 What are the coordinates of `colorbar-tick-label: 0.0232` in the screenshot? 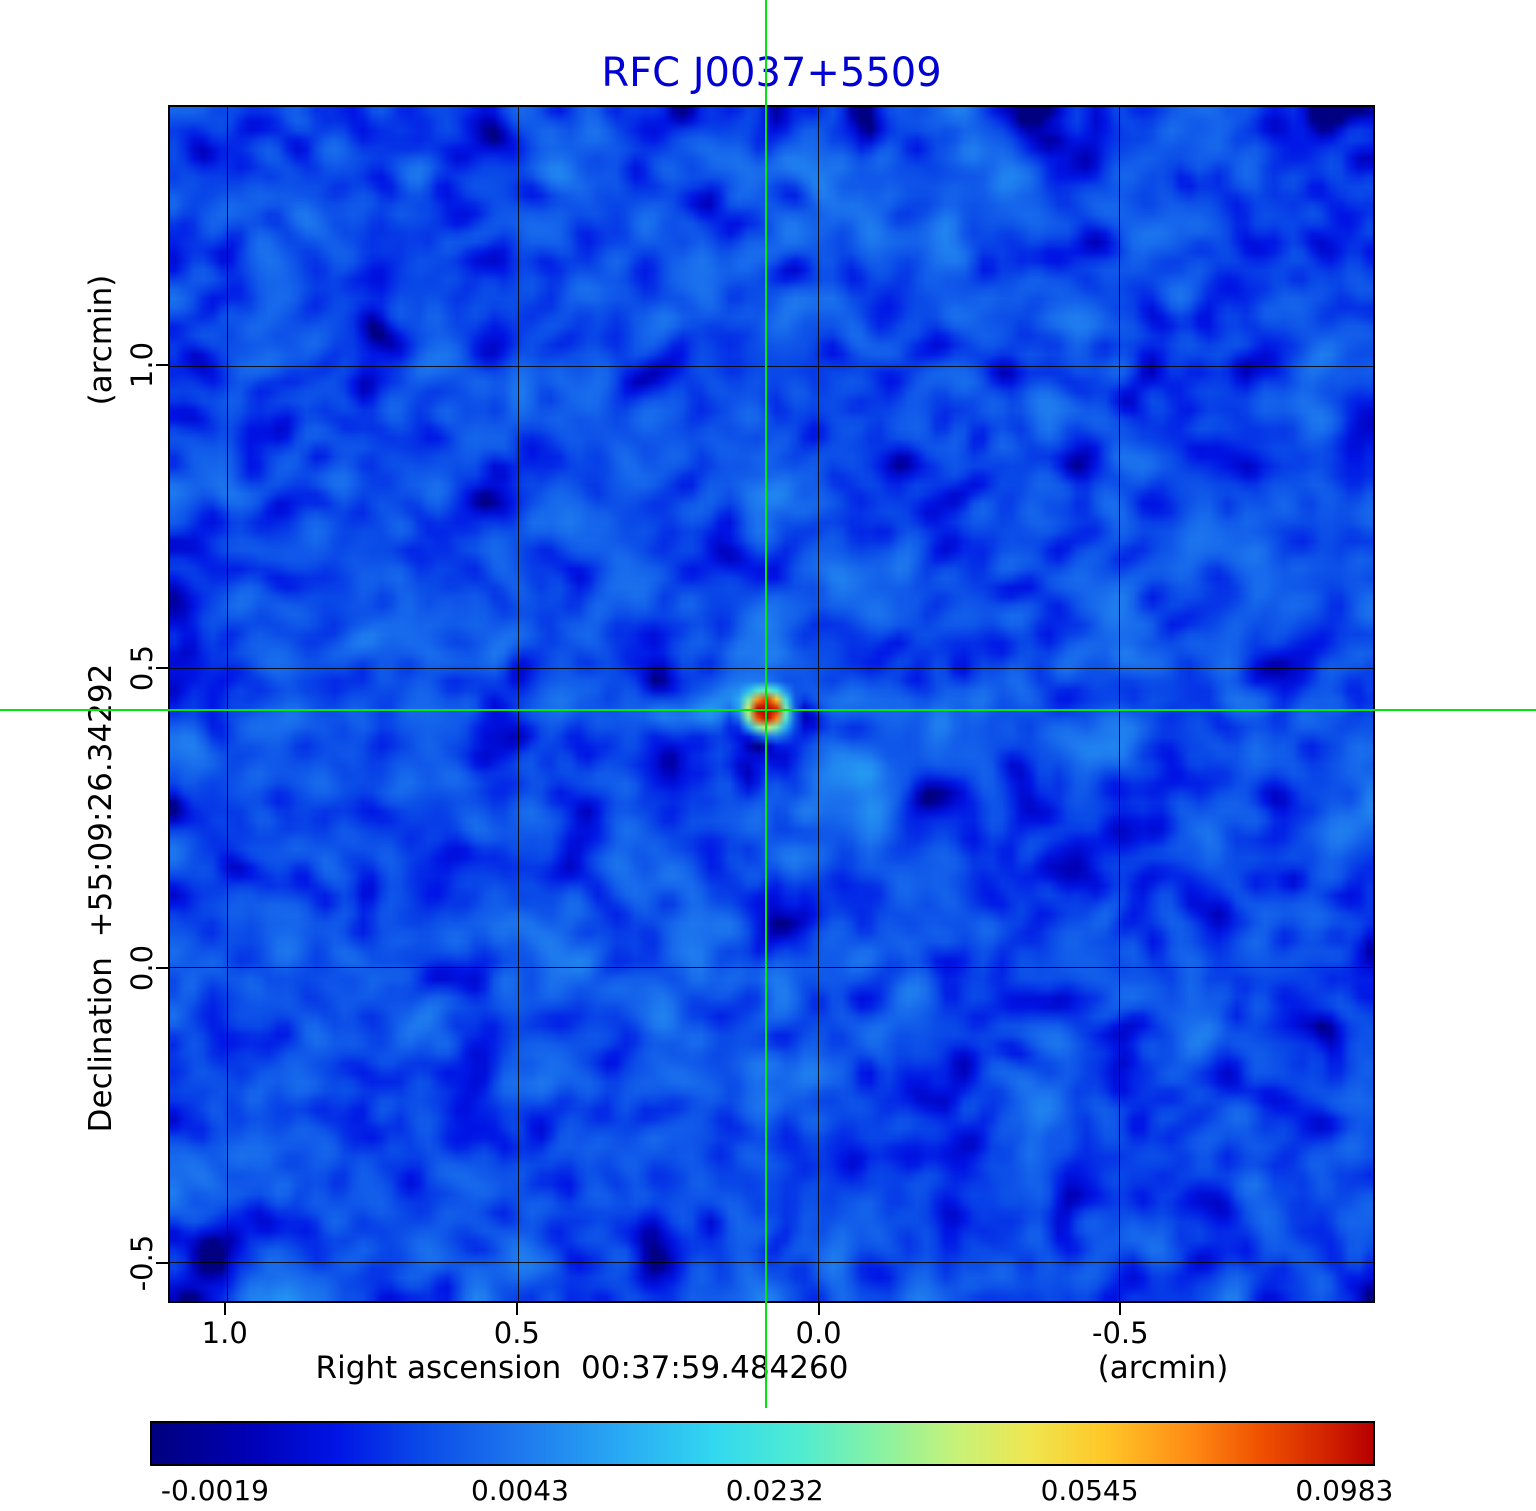 It's located at (774, 1490).